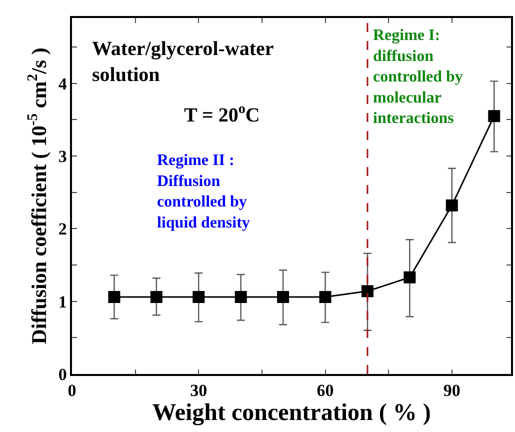 Image resolution: width=515 pixels, height=432 pixels. I want to click on annotation: Regime II : Diffusion controlled by liquid density, so click(203, 192).